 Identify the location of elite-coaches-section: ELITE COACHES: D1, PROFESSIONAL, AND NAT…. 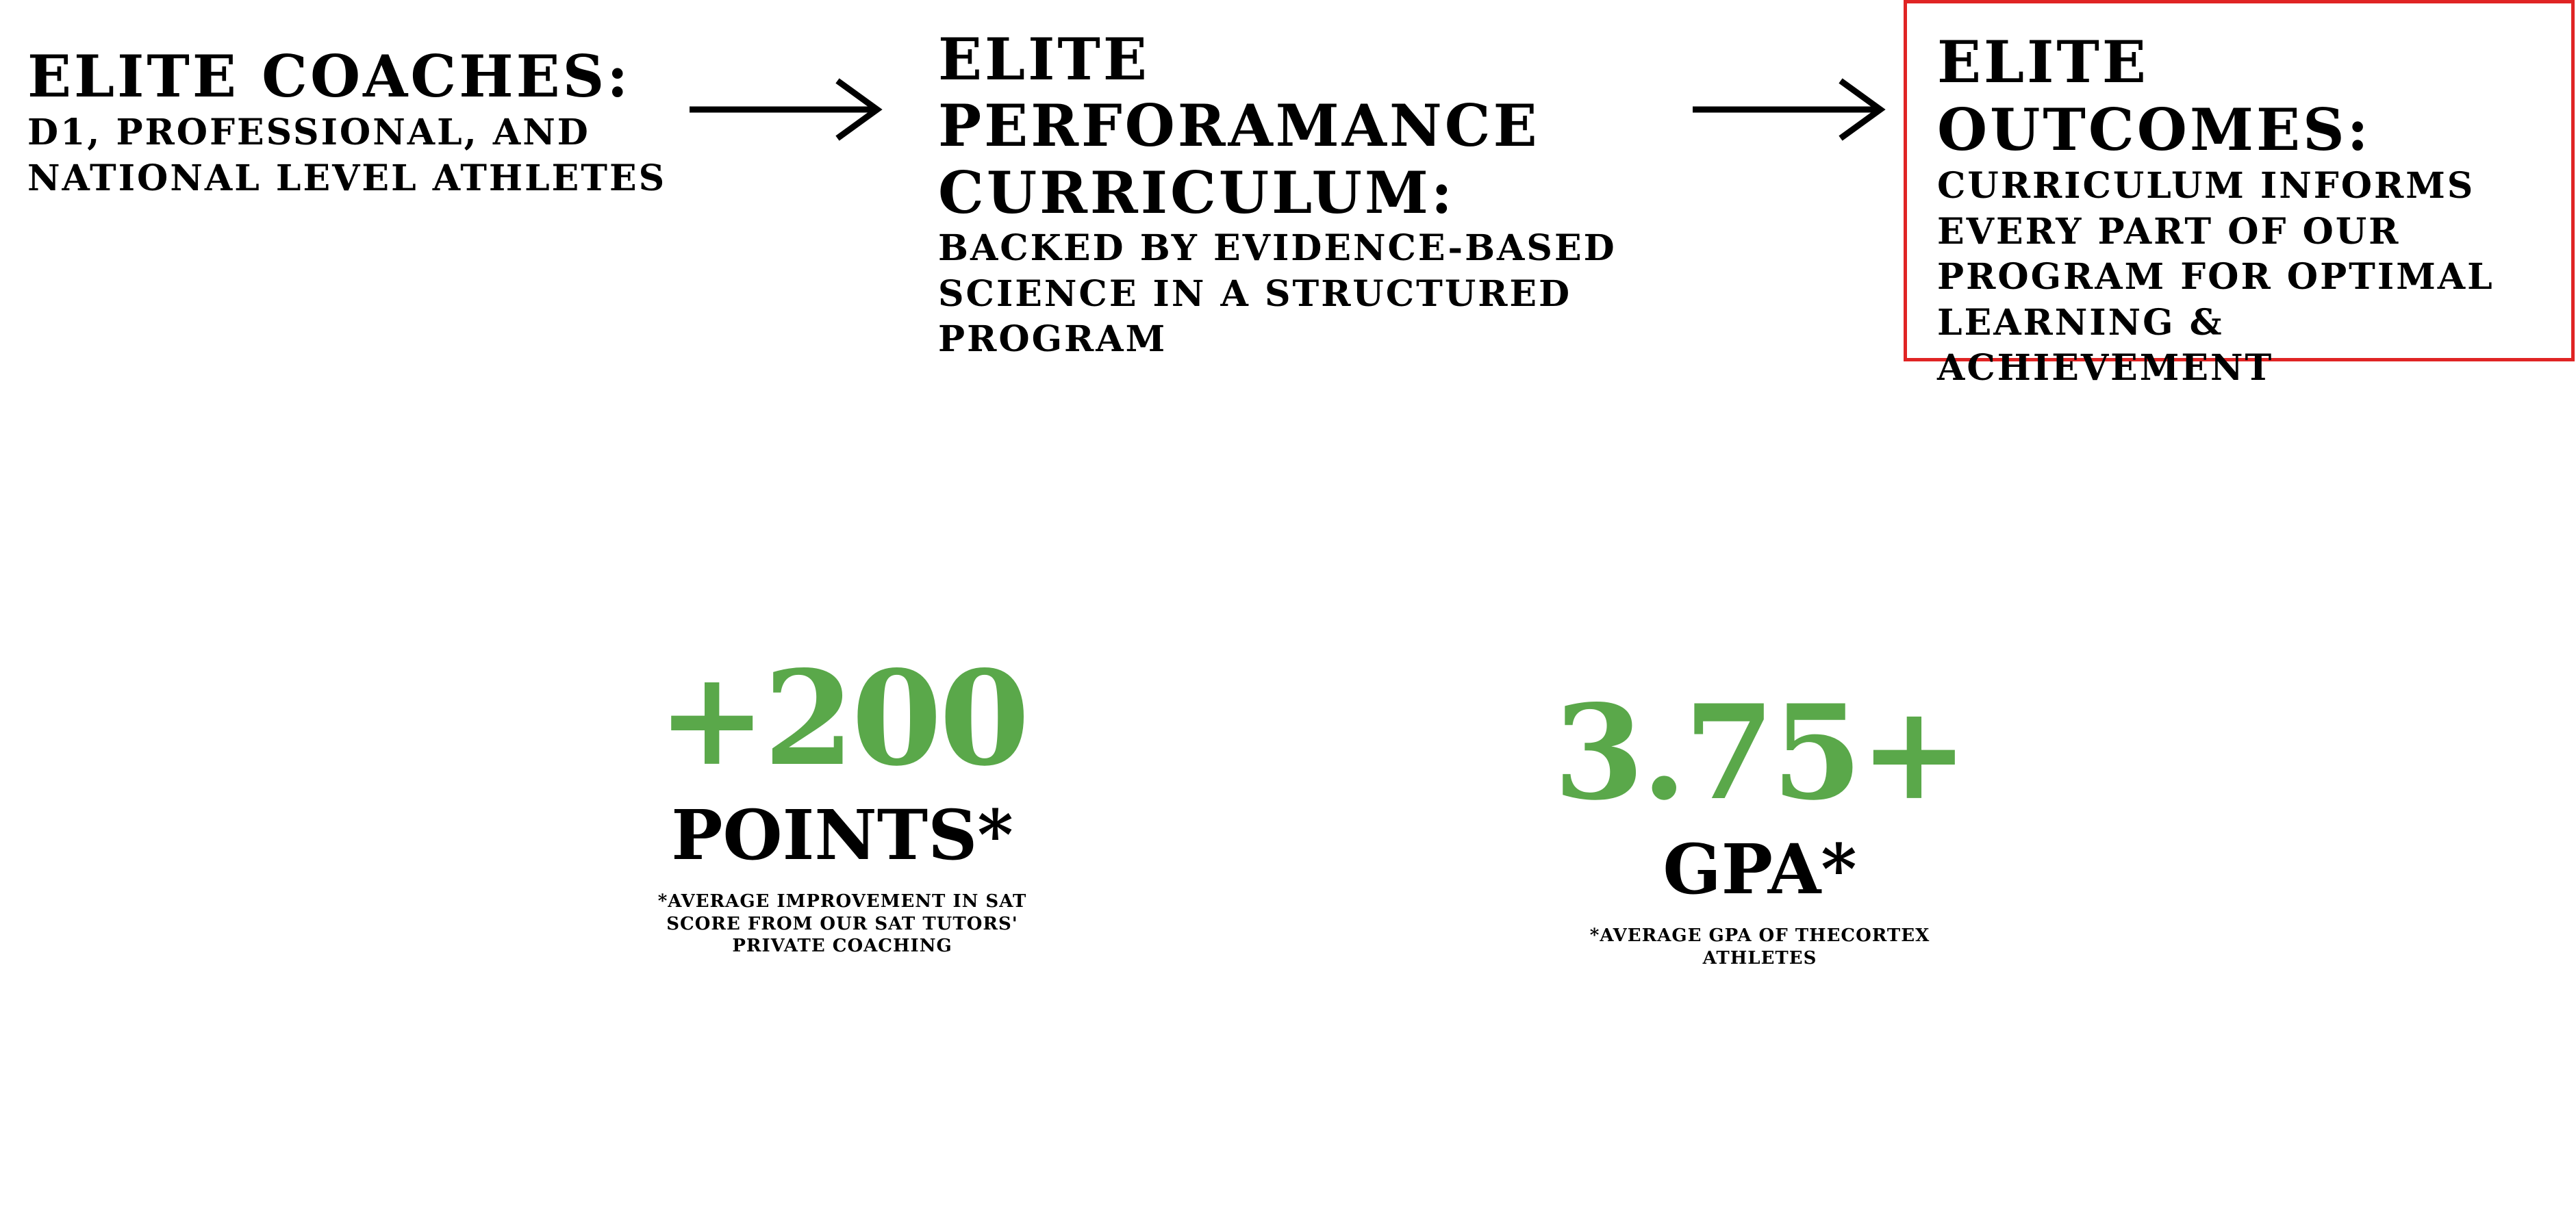
(356, 121).